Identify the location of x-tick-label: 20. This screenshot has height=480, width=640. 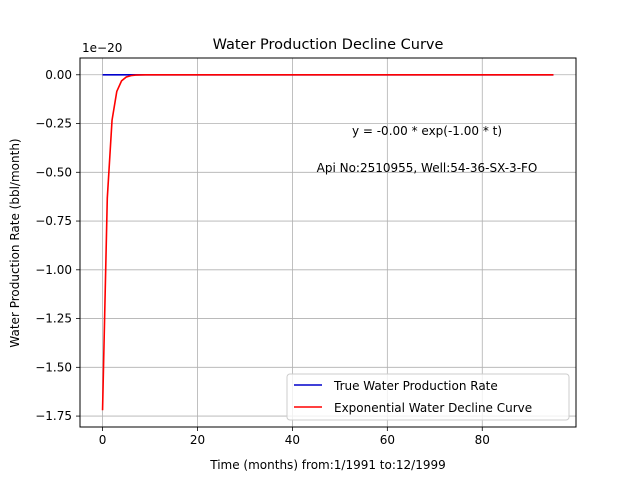
(197, 440).